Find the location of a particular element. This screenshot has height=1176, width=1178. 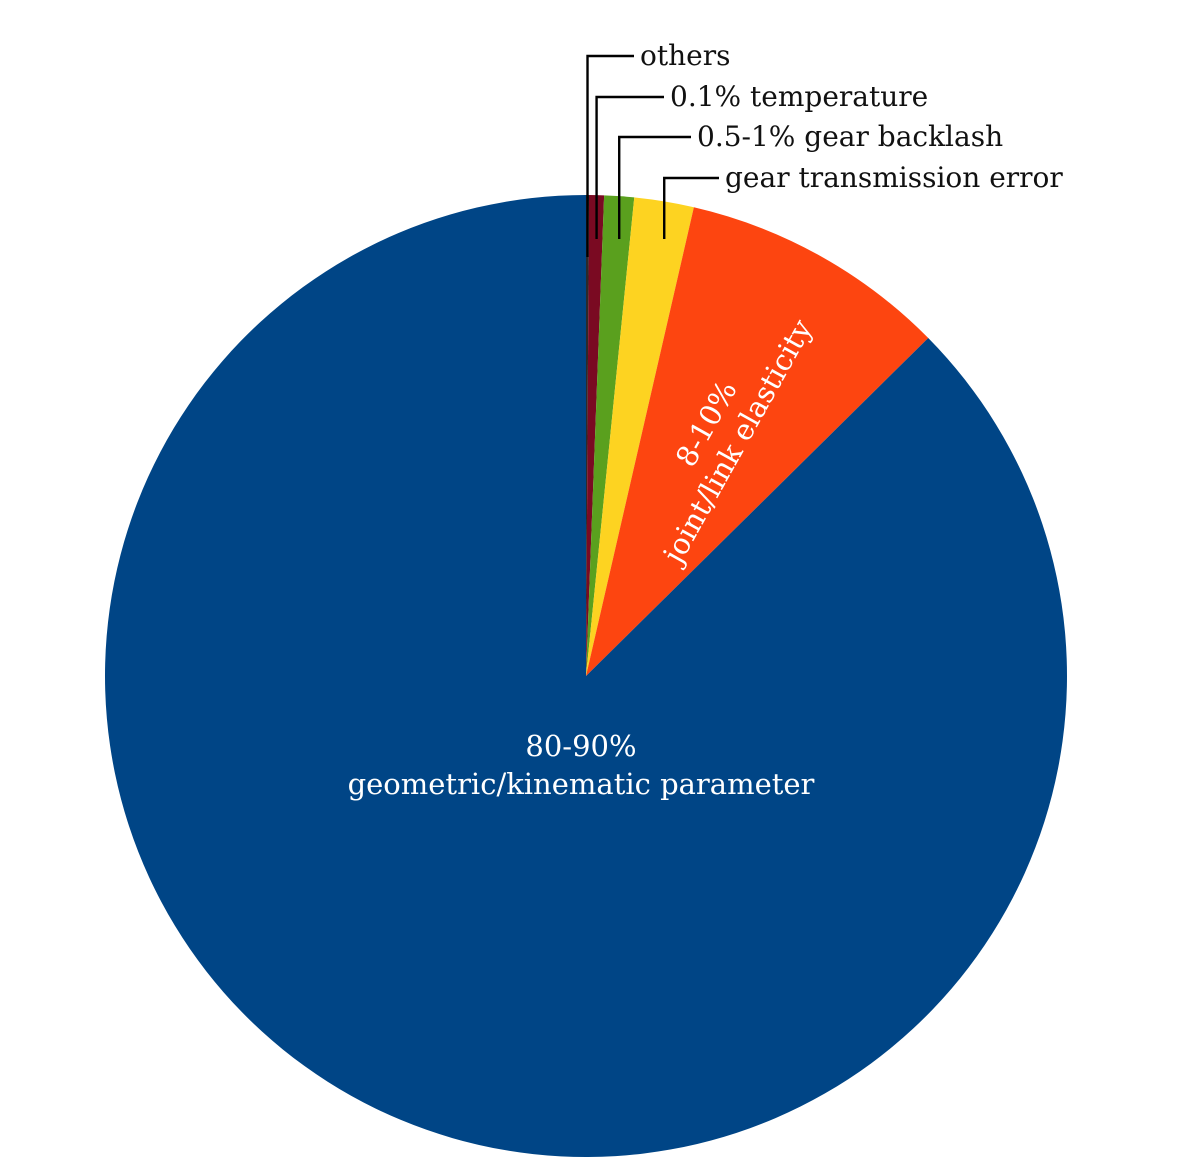

pie-slice-gear-transmission-error is located at coordinates (640, 436).